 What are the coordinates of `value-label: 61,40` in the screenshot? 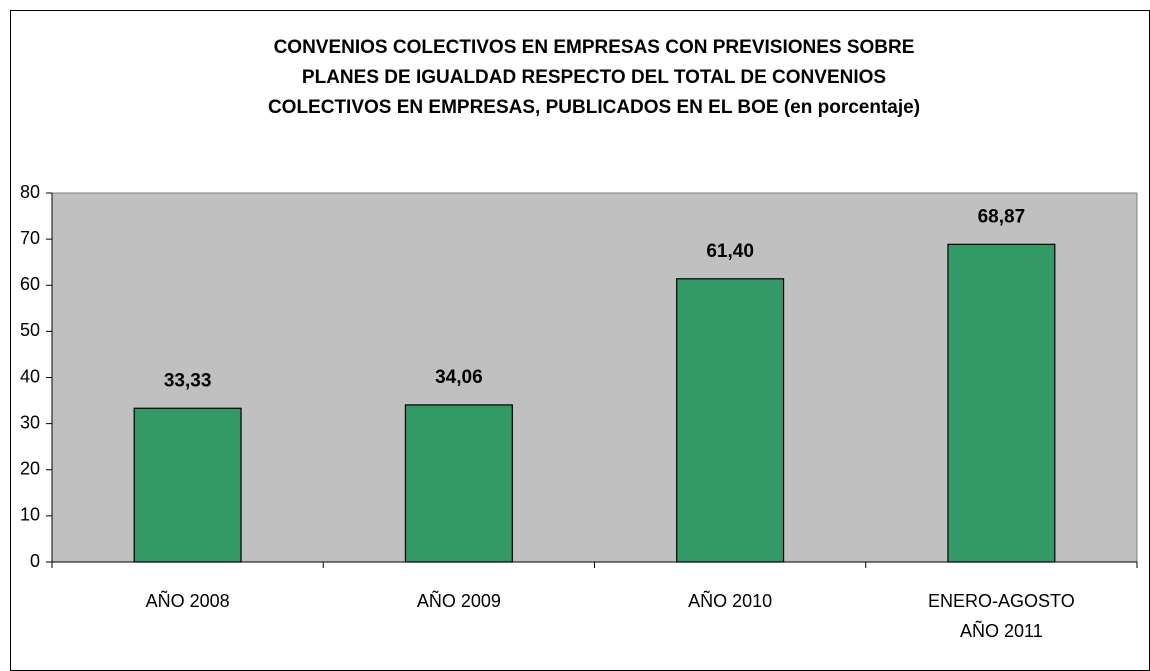 It's located at (730, 251).